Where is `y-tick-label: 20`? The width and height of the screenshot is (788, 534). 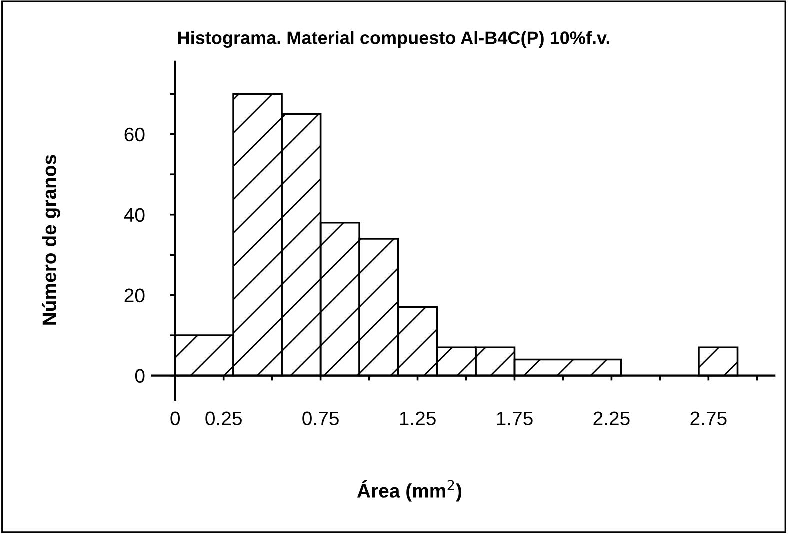 y-tick-label: 20 is located at coordinates (134, 295).